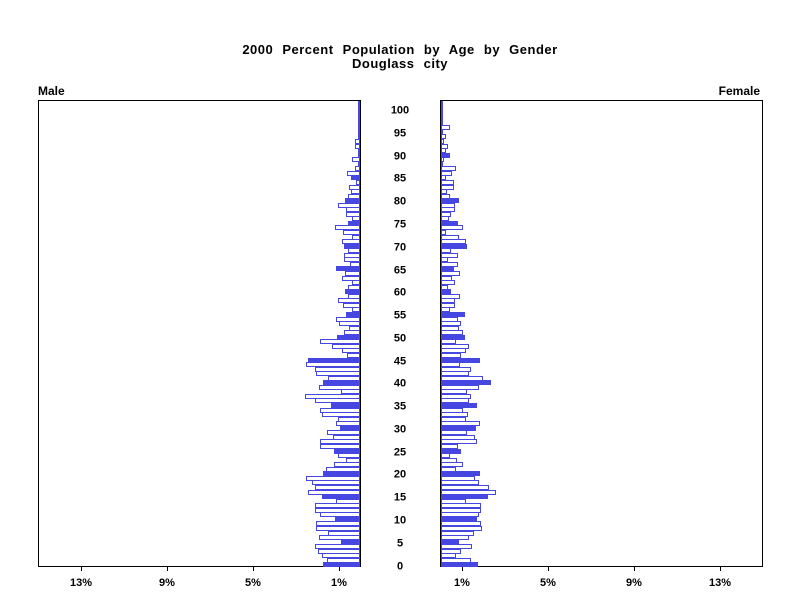  What do you see at coordinates (400, 338) in the screenshot?
I see `age-tick-label-50: 50` at bounding box center [400, 338].